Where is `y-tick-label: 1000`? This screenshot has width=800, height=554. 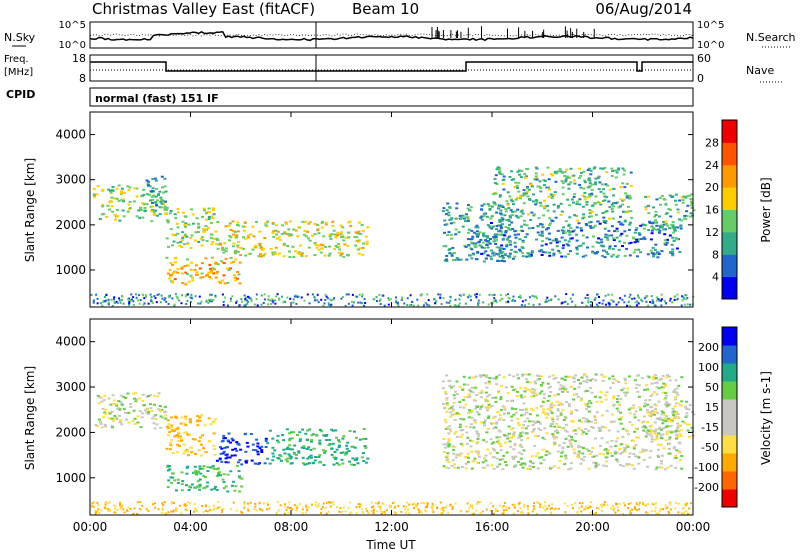 y-tick-label: 1000 is located at coordinates (70, 478).